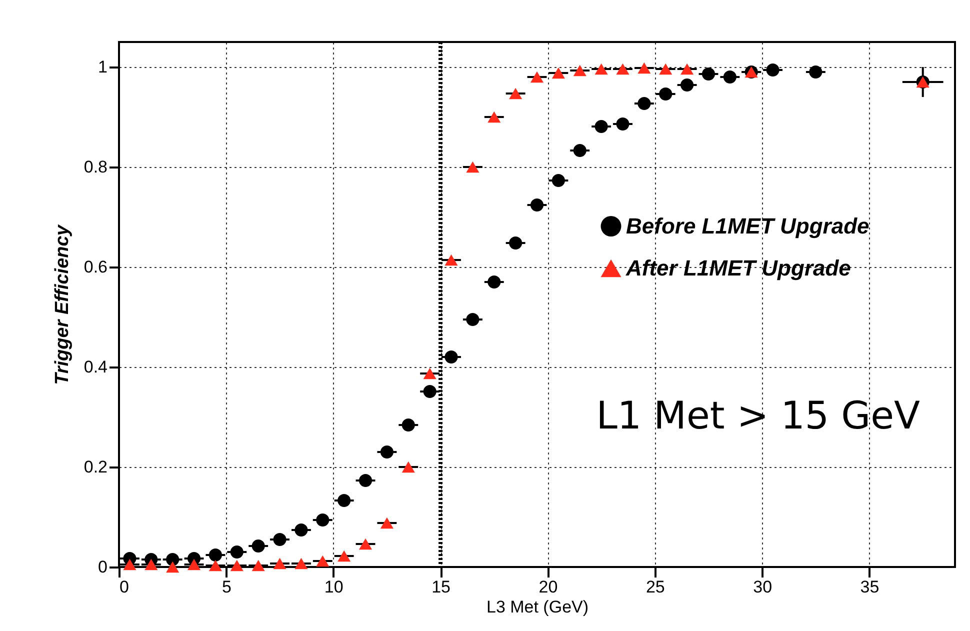  What do you see at coordinates (103, 67) in the screenshot?
I see `y-tick-label: 1` at bounding box center [103, 67].